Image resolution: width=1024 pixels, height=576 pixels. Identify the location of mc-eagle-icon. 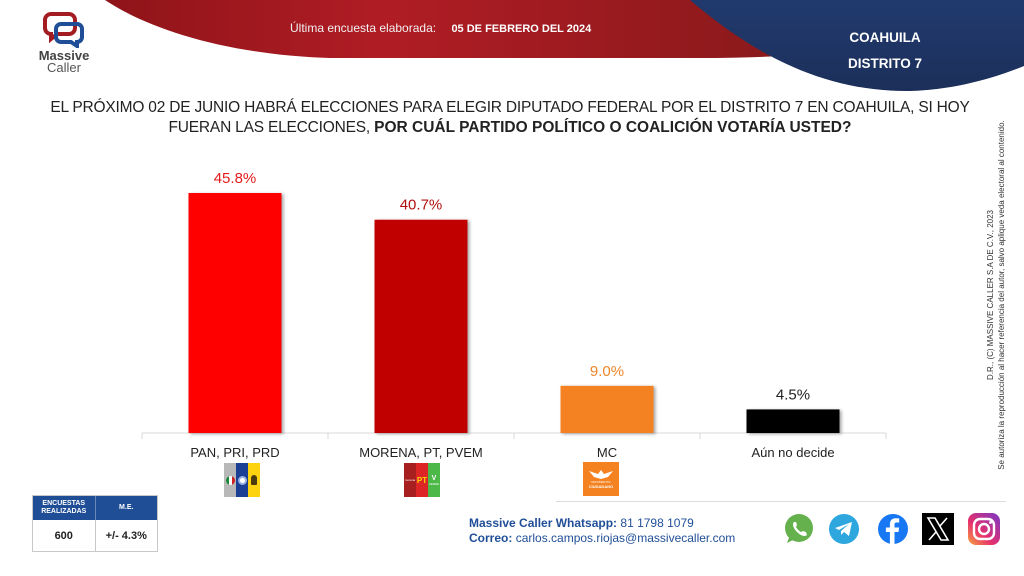
(601, 474).